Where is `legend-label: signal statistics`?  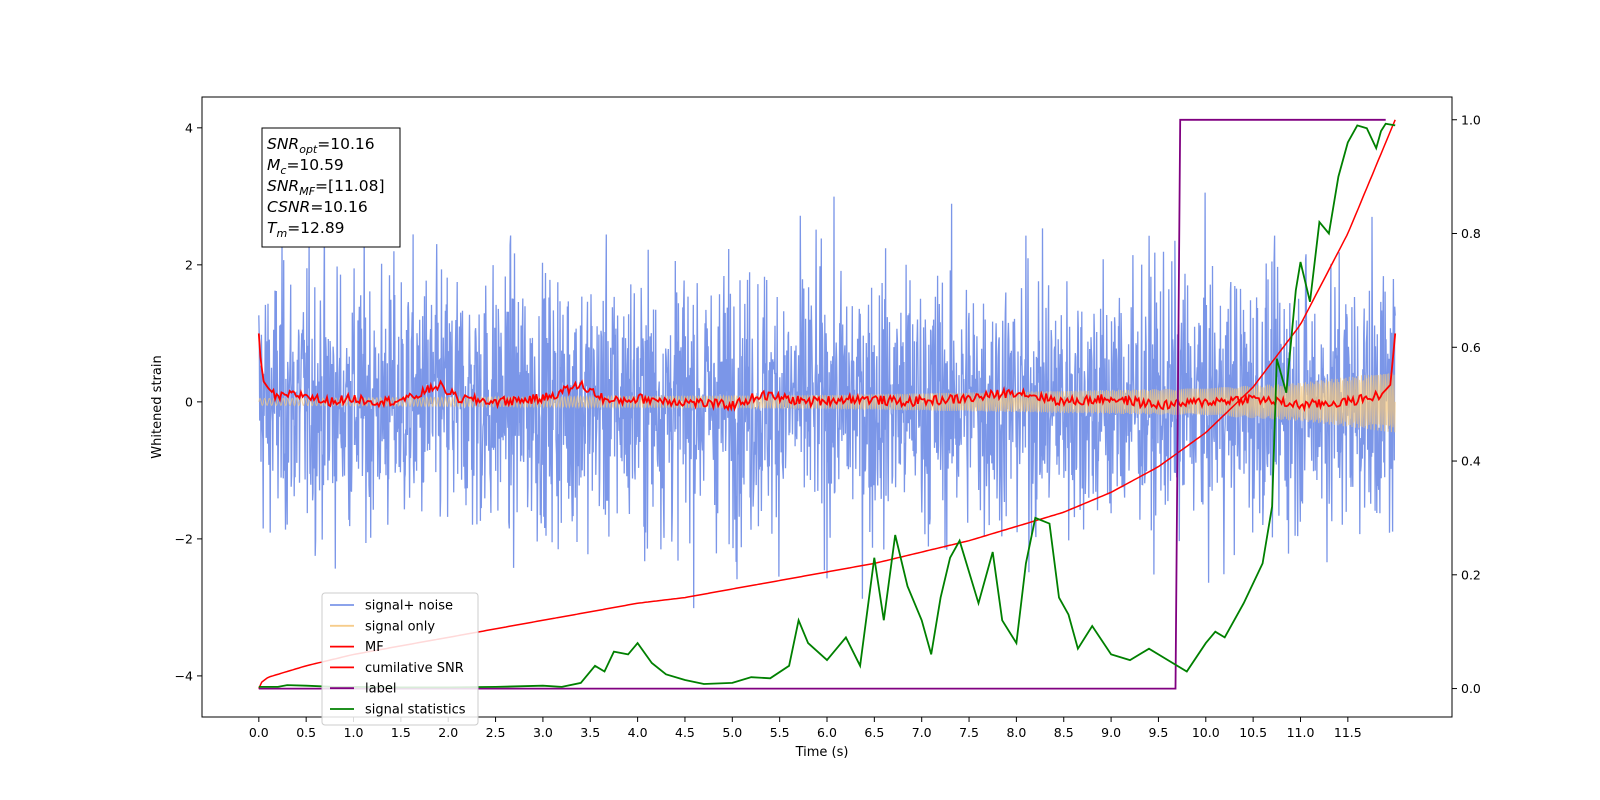
legend-label: signal statistics is located at coordinates (415, 710).